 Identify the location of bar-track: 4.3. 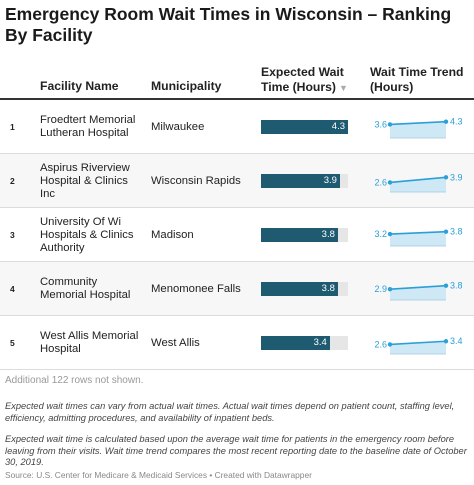
(304, 127).